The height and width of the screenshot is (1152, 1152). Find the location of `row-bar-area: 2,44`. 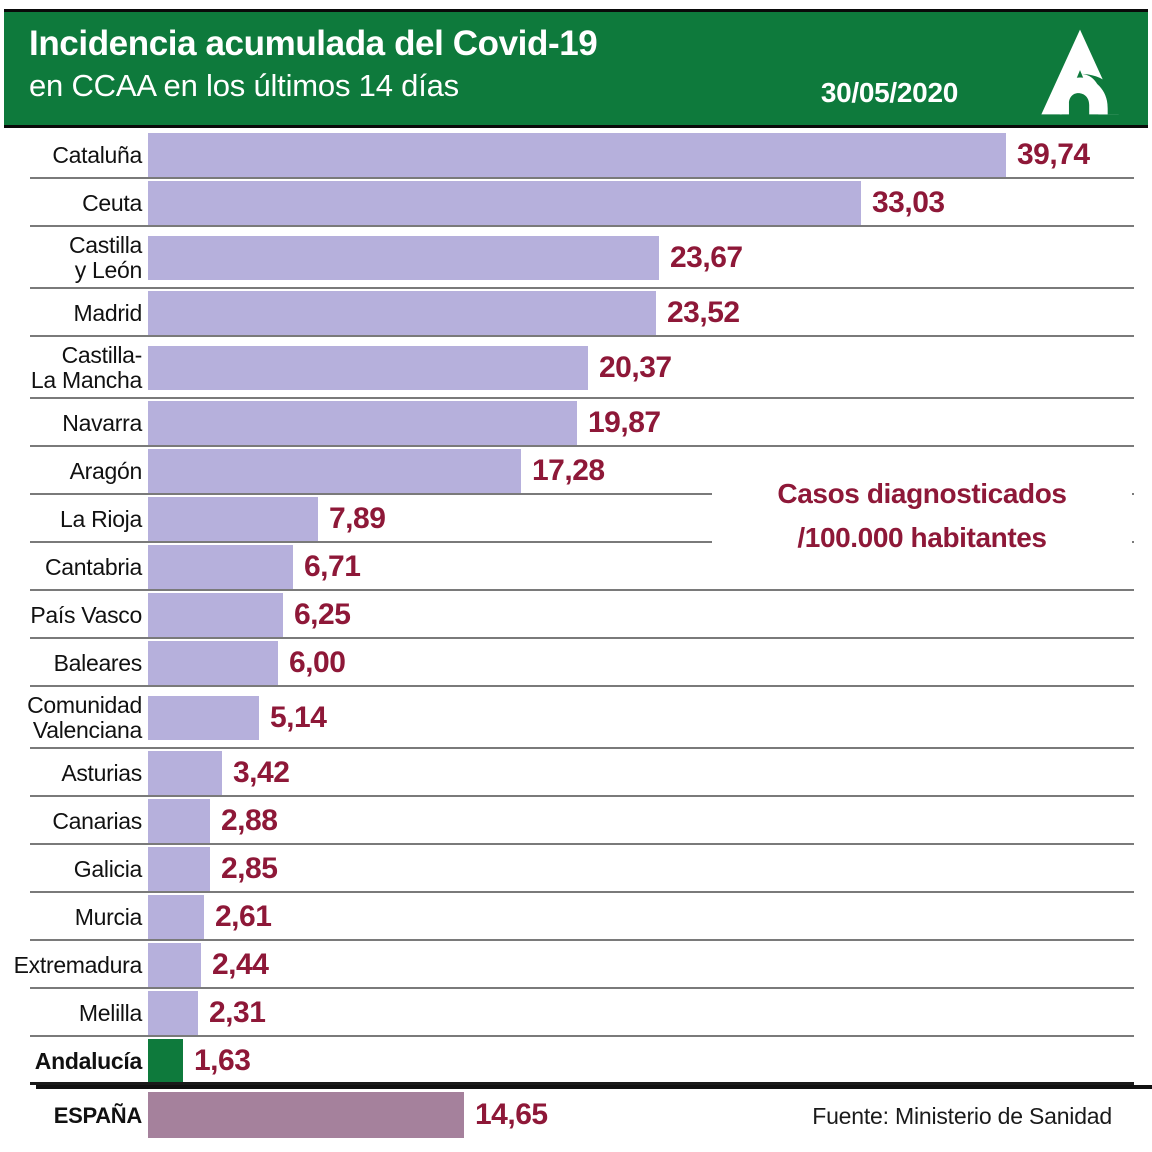

row-bar-area: 2,44 is located at coordinates (650, 965).